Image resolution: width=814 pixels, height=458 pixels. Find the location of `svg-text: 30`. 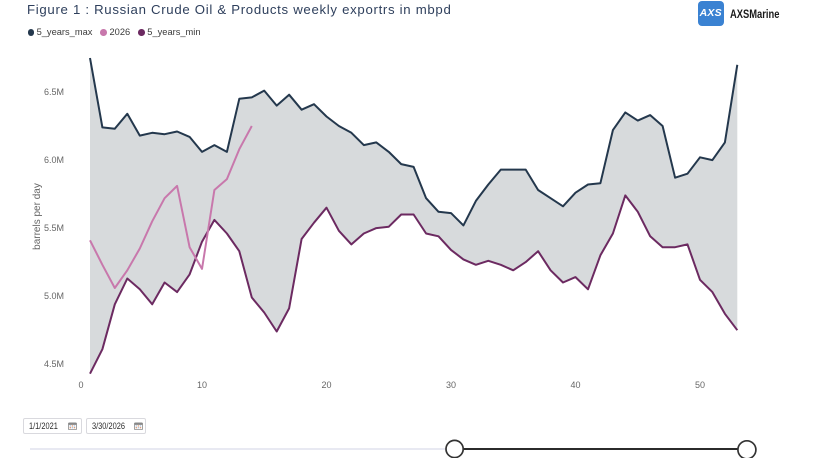

svg-text: 30 is located at coordinates (451, 385).